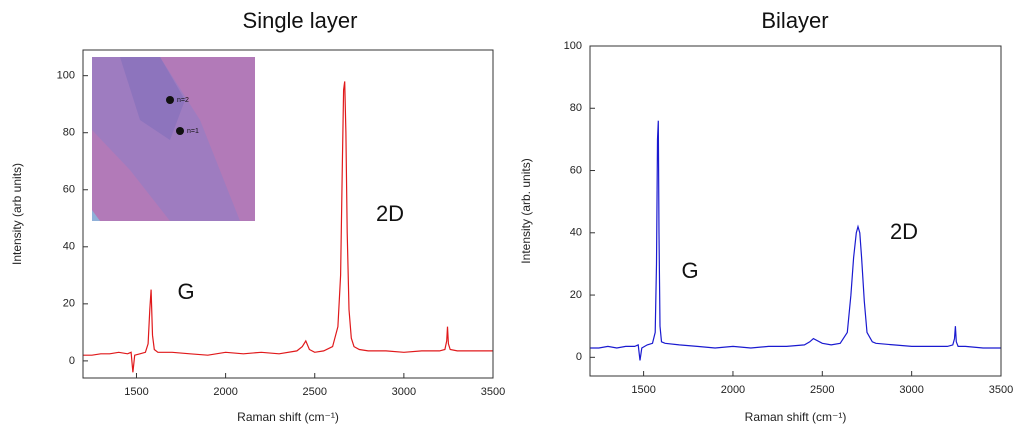  I want to click on inset-label: n=1, so click(193, 131).